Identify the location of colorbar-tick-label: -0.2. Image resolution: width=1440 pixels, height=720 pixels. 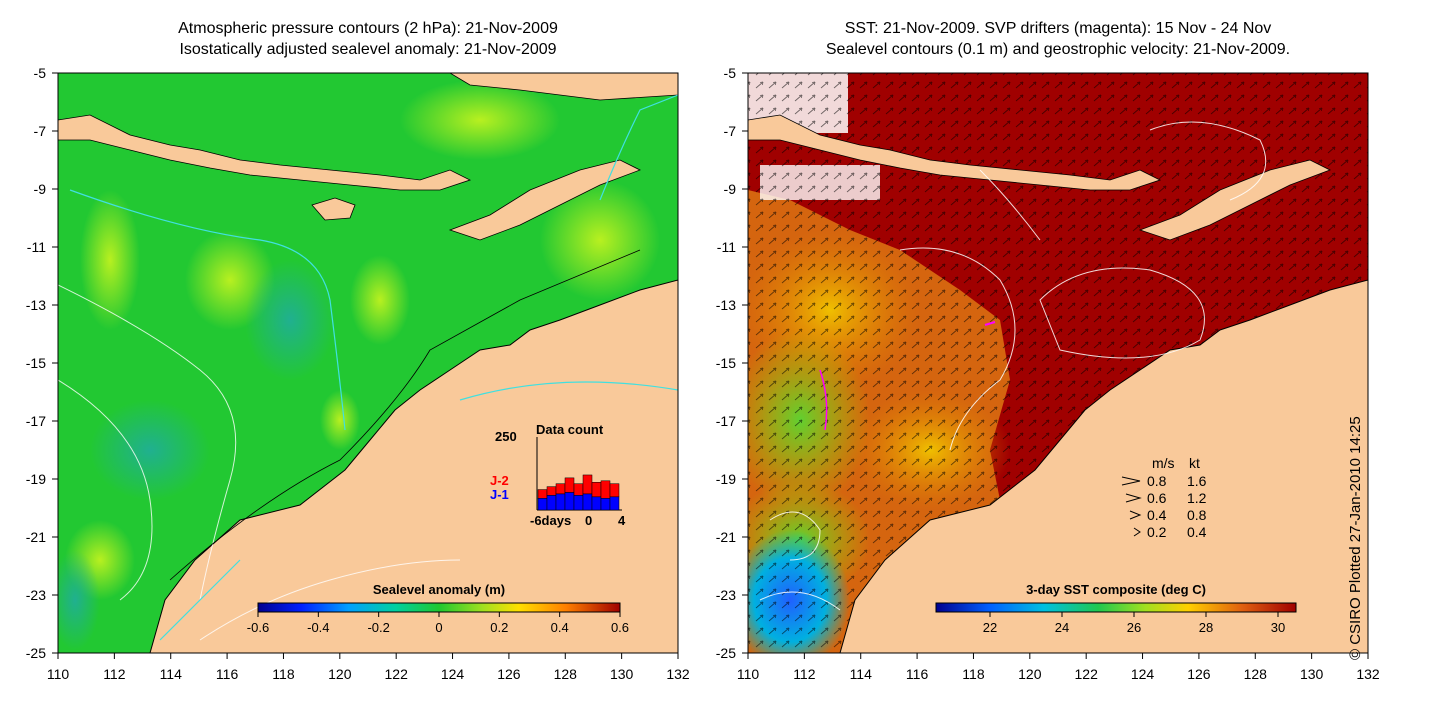
(378, 627).